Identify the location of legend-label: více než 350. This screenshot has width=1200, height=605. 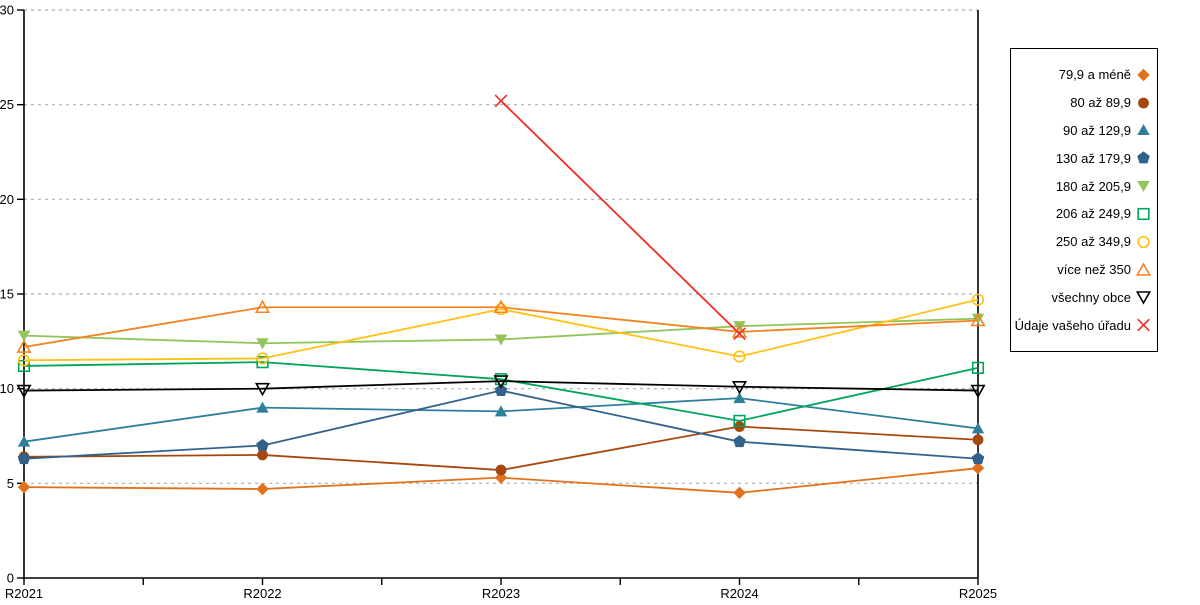
(1094, 269).